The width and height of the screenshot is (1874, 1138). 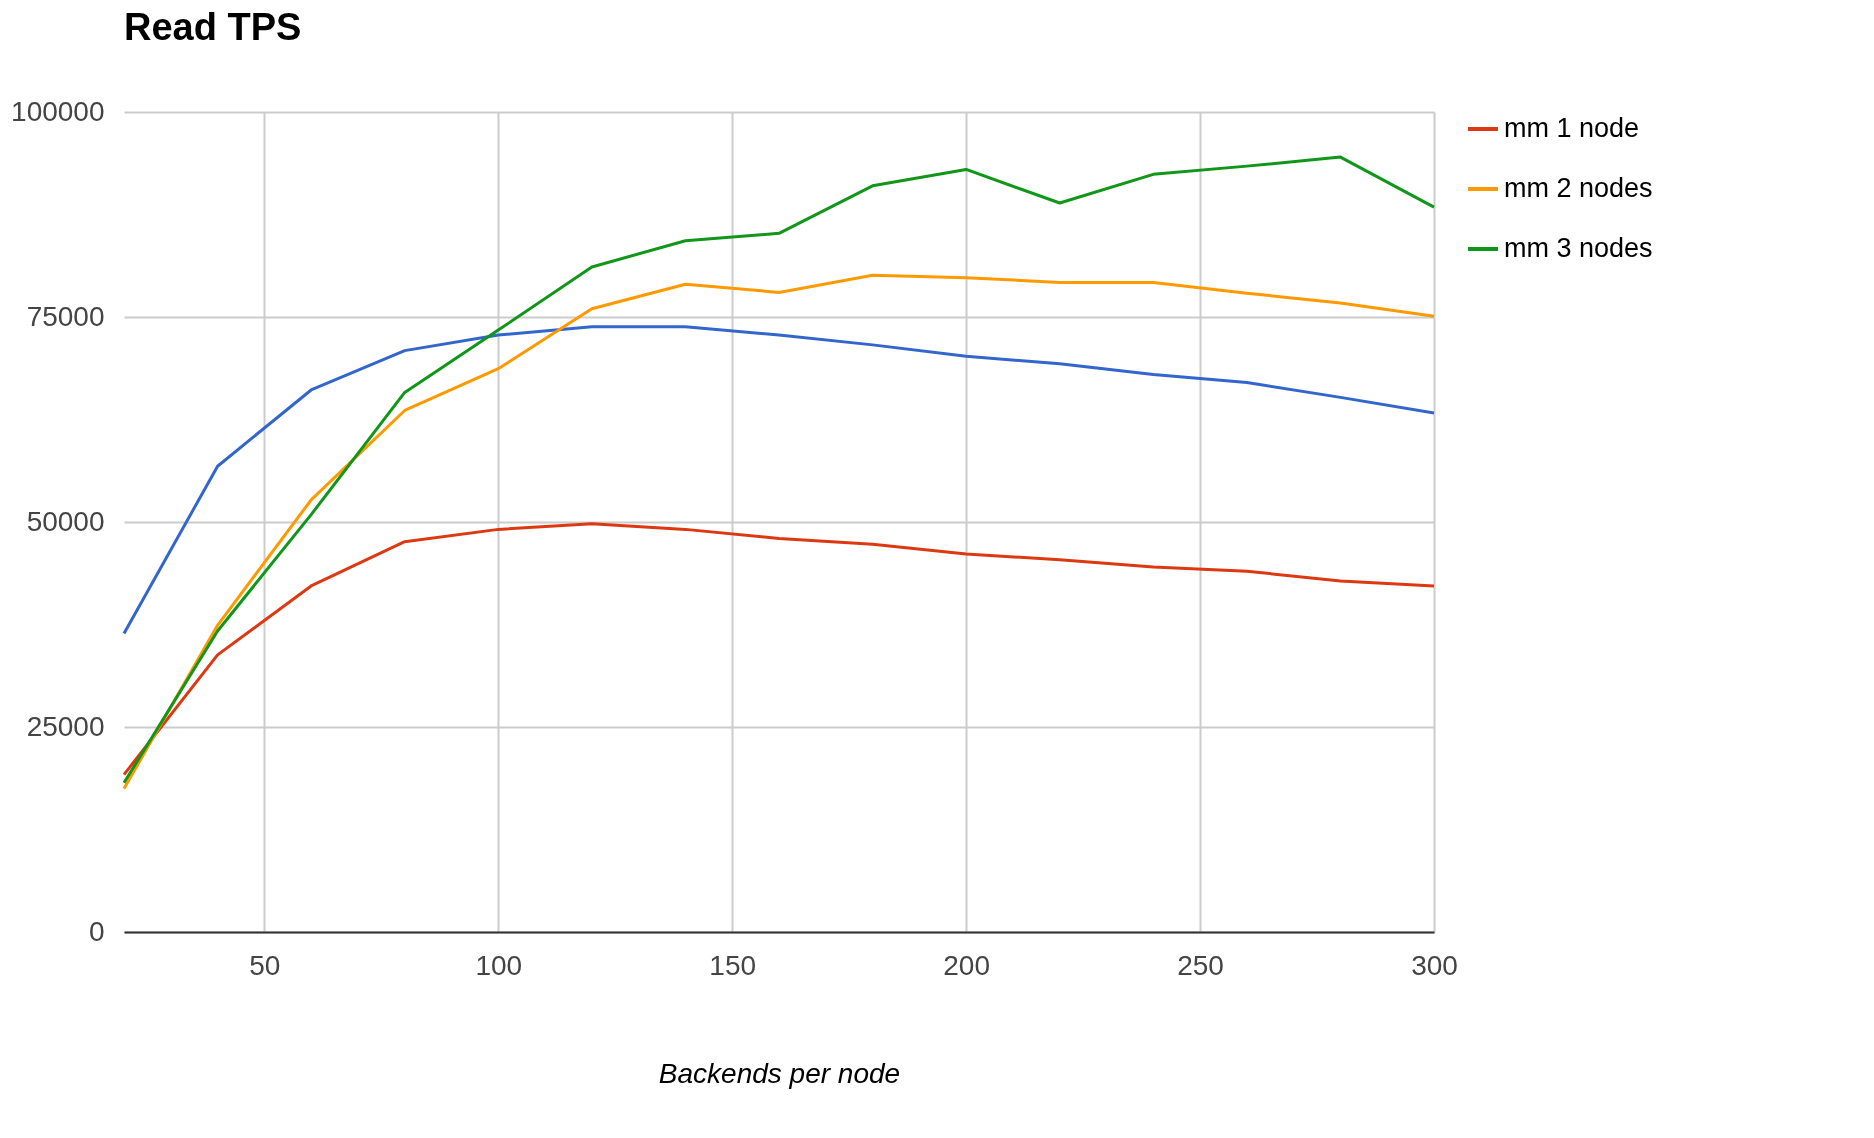 I want to click on y-tick-label: 50000, so click(x=65, y=521).